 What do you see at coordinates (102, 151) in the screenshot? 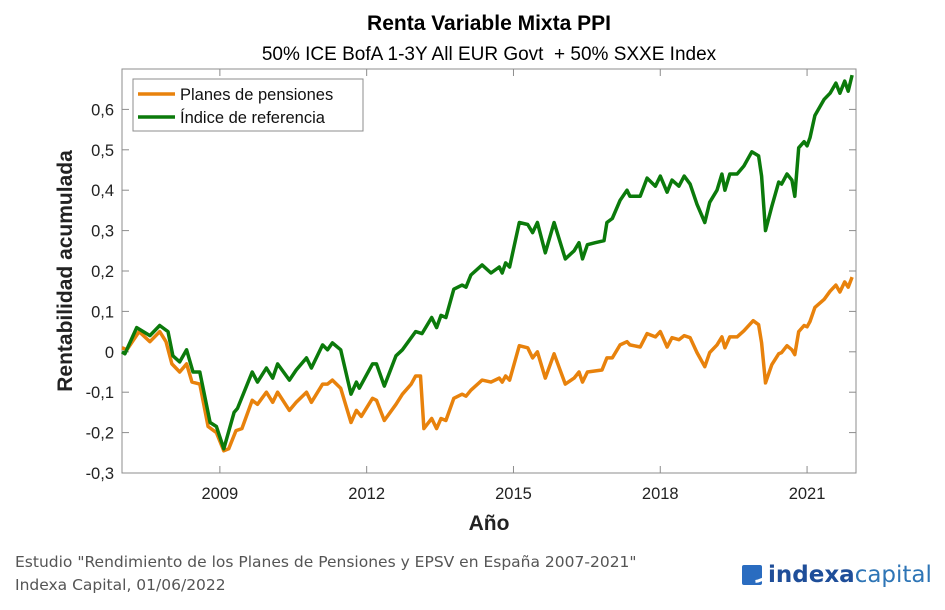
I see `y-tick-label: 0,5` at bounding box center [102, 151].